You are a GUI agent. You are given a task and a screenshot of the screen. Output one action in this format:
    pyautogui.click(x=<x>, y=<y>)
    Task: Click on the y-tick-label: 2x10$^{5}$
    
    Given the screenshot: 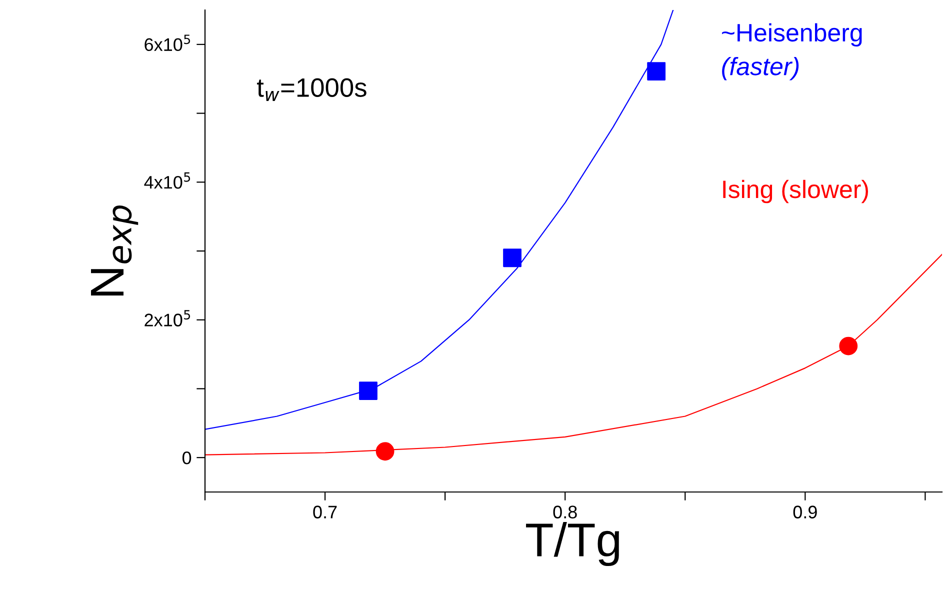 What is the action you would take?
    pyautogui.click(x=167, y=318)
    